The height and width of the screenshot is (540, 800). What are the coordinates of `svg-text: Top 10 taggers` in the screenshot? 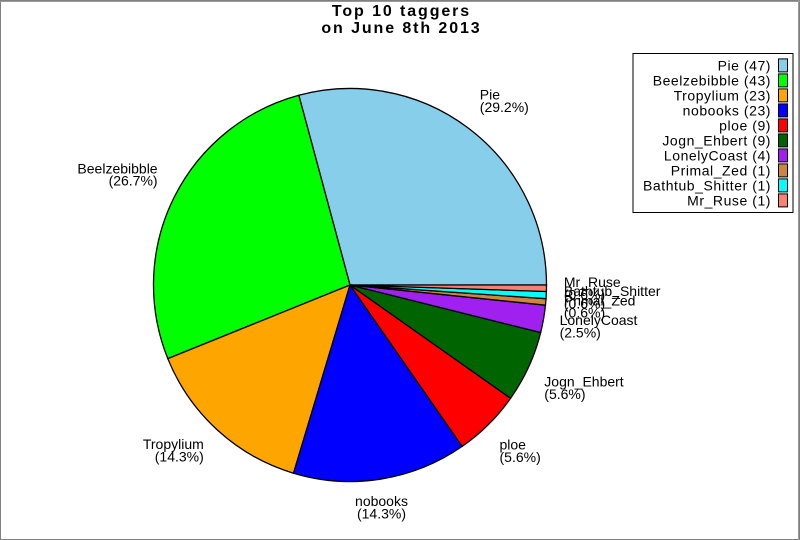 It's located at (401, 11).